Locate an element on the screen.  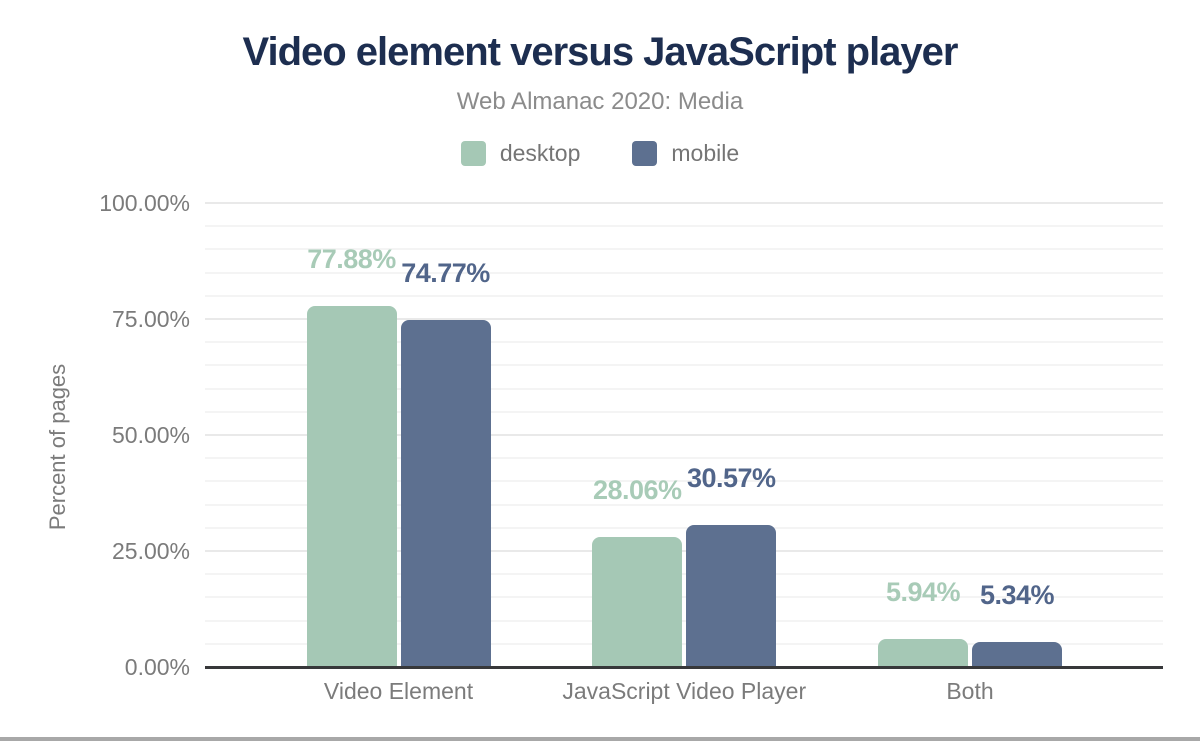
chart-title: Video element versus JavaScript player is located at coordinates (600, 52).